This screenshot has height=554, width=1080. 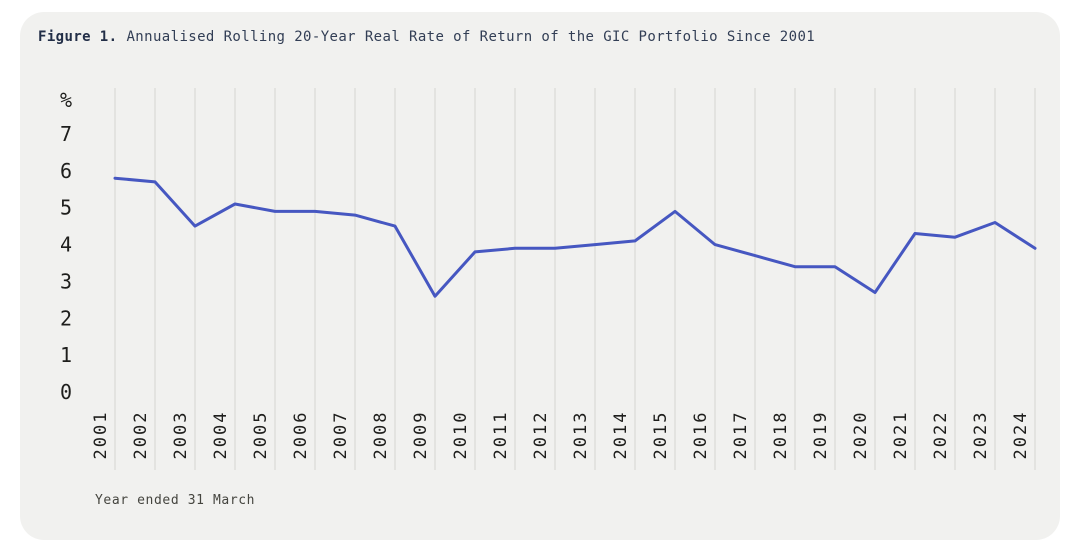 I want to click on x-tick-label-2021: 2021, so click(x=901, y=435).